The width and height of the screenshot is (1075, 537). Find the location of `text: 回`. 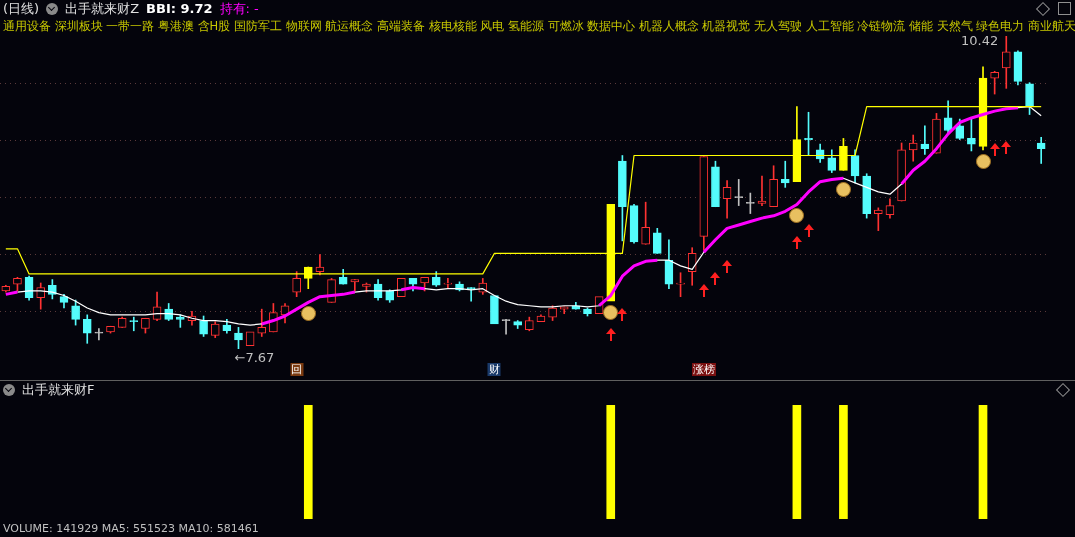

text: 回 is located at coordinates (297, 369).